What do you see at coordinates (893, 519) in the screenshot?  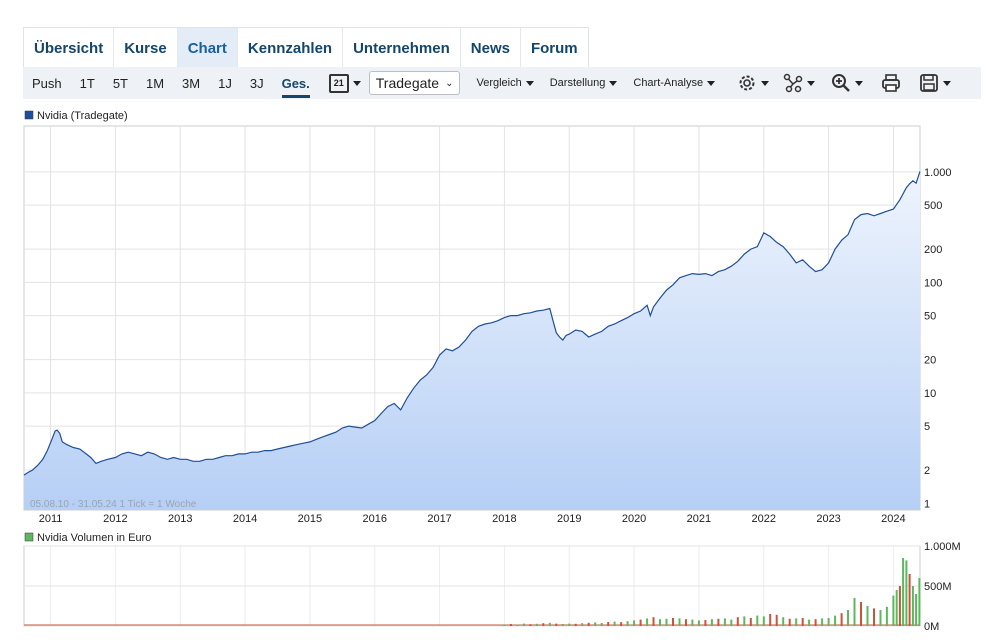 I see `price-x-tick-label: 2024` at bounding box center [893, 519].